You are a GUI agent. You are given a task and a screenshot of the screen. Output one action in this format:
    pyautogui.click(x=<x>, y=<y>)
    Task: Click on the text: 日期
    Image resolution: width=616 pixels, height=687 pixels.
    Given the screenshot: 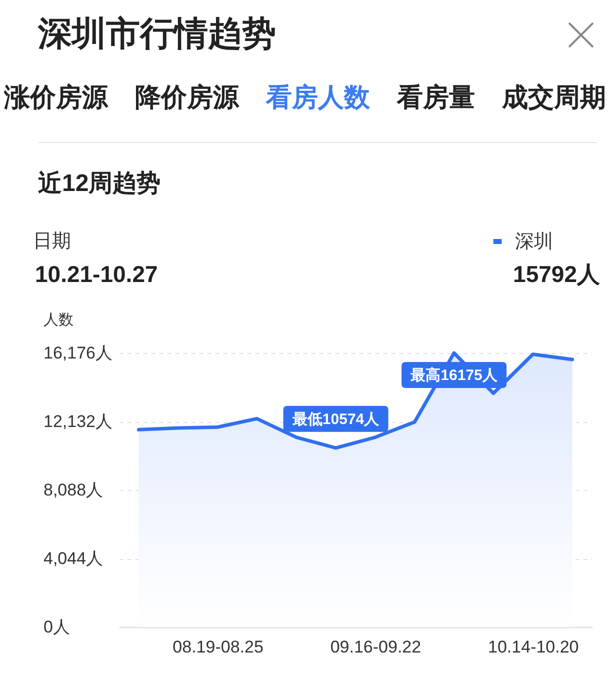 What is the action you would take?
    pyautogui.click(x=52, y=241)
    